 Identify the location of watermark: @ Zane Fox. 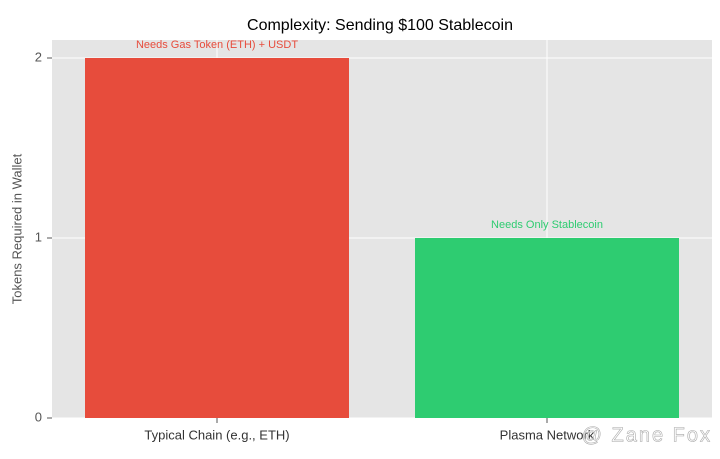
(647, 435).